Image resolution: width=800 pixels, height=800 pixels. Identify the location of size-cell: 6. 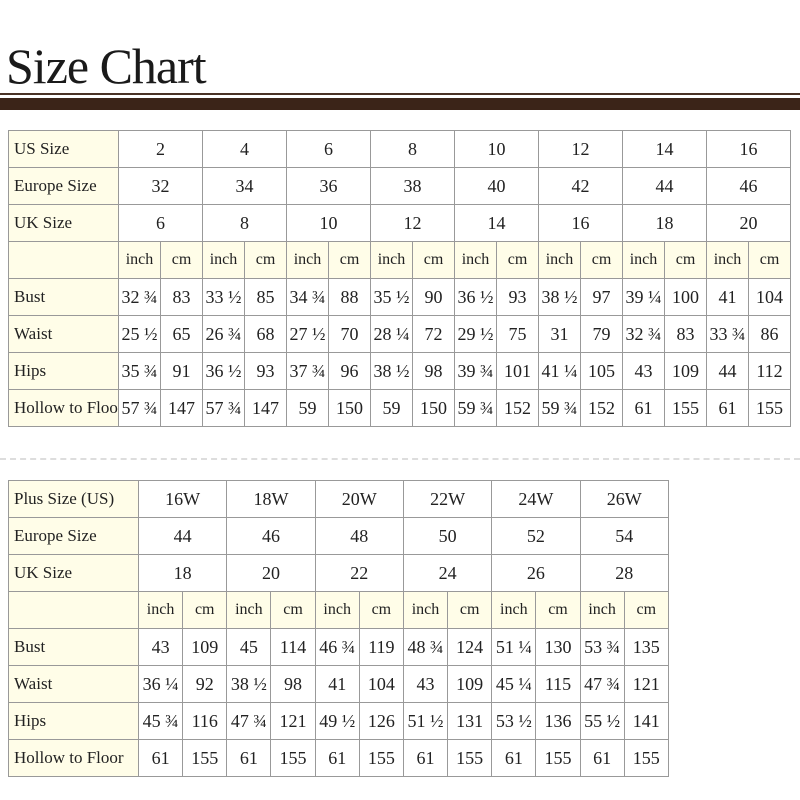
(160, 223).